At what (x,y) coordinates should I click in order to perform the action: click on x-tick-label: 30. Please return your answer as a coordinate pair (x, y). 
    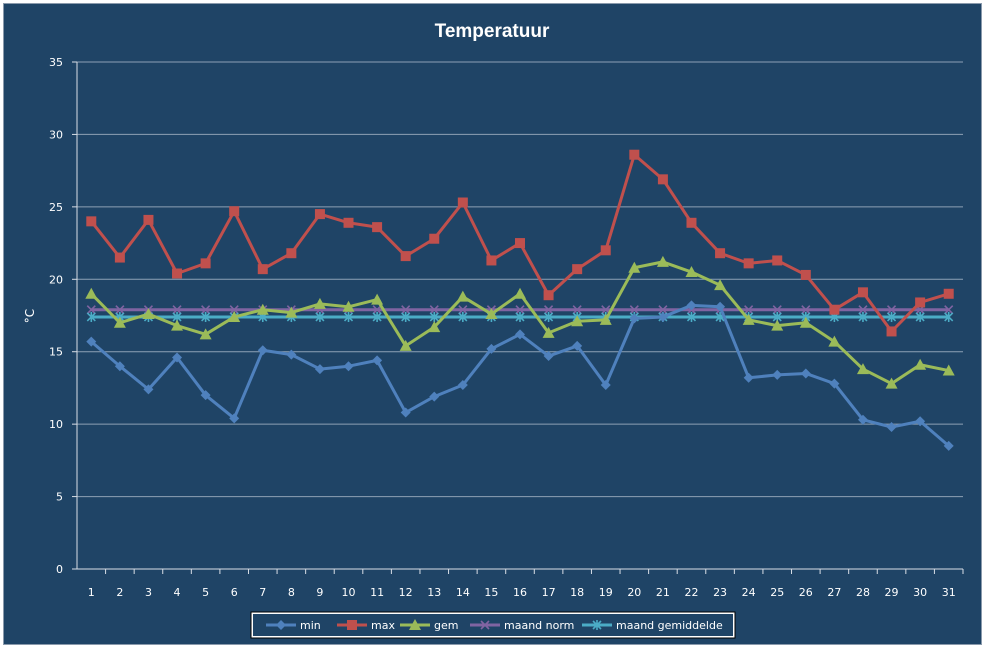
    Looking at the image, I should click on (920, 592).